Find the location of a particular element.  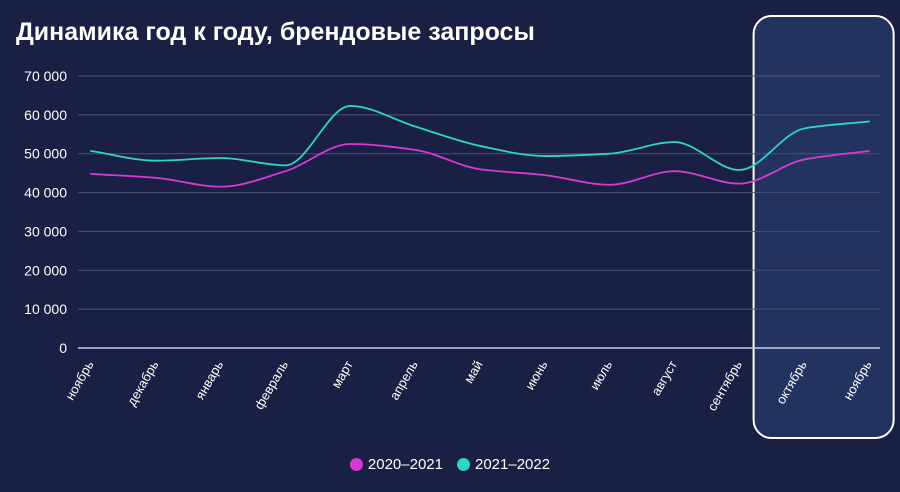

y-tick-label: 20 000 is located at coordinates (45, 270).